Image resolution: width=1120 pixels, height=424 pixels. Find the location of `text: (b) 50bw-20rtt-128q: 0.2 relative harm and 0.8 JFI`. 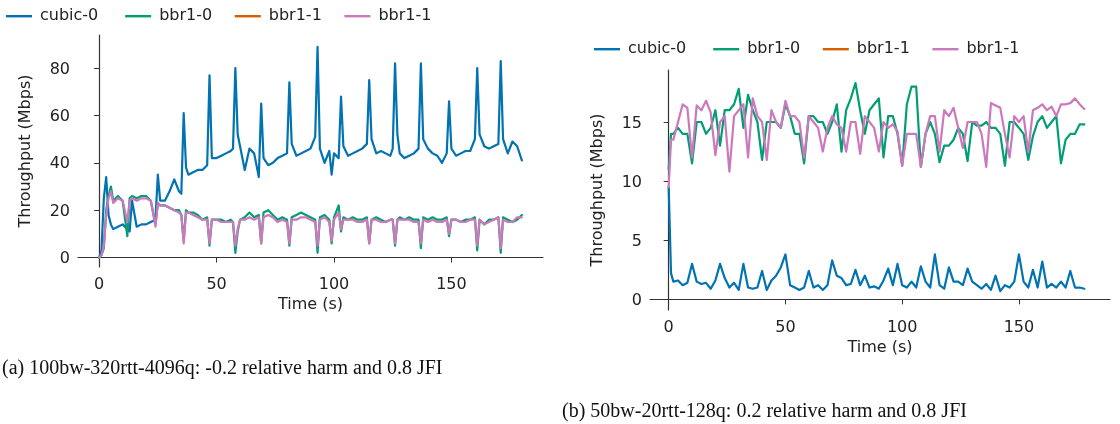

text: (b) 50bw-20rtt-128q: 0.2 relative harm and 0.8 JFI is located at coordinates (764, 410).